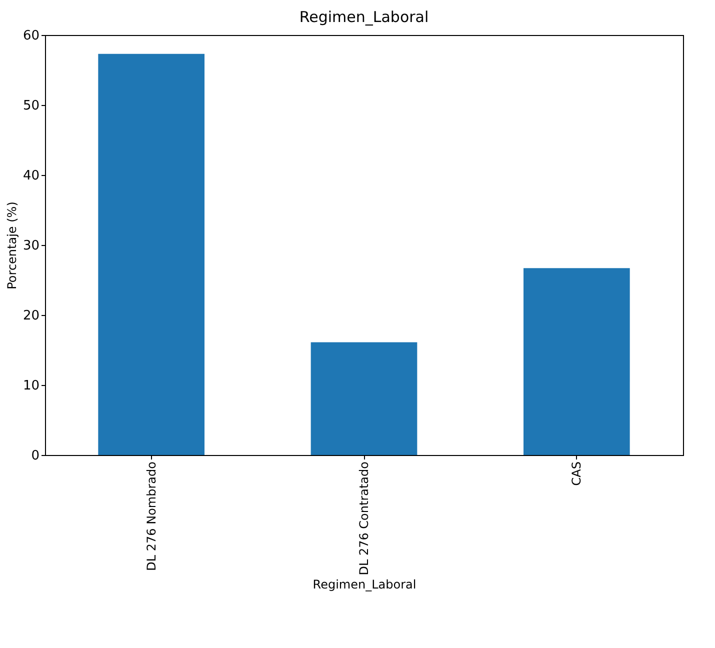  What do you see at coordinates (151, 516) in the screenshot?
I see `x-tick-label: DL 276 Nombrado` at bounding box center [151, 516].